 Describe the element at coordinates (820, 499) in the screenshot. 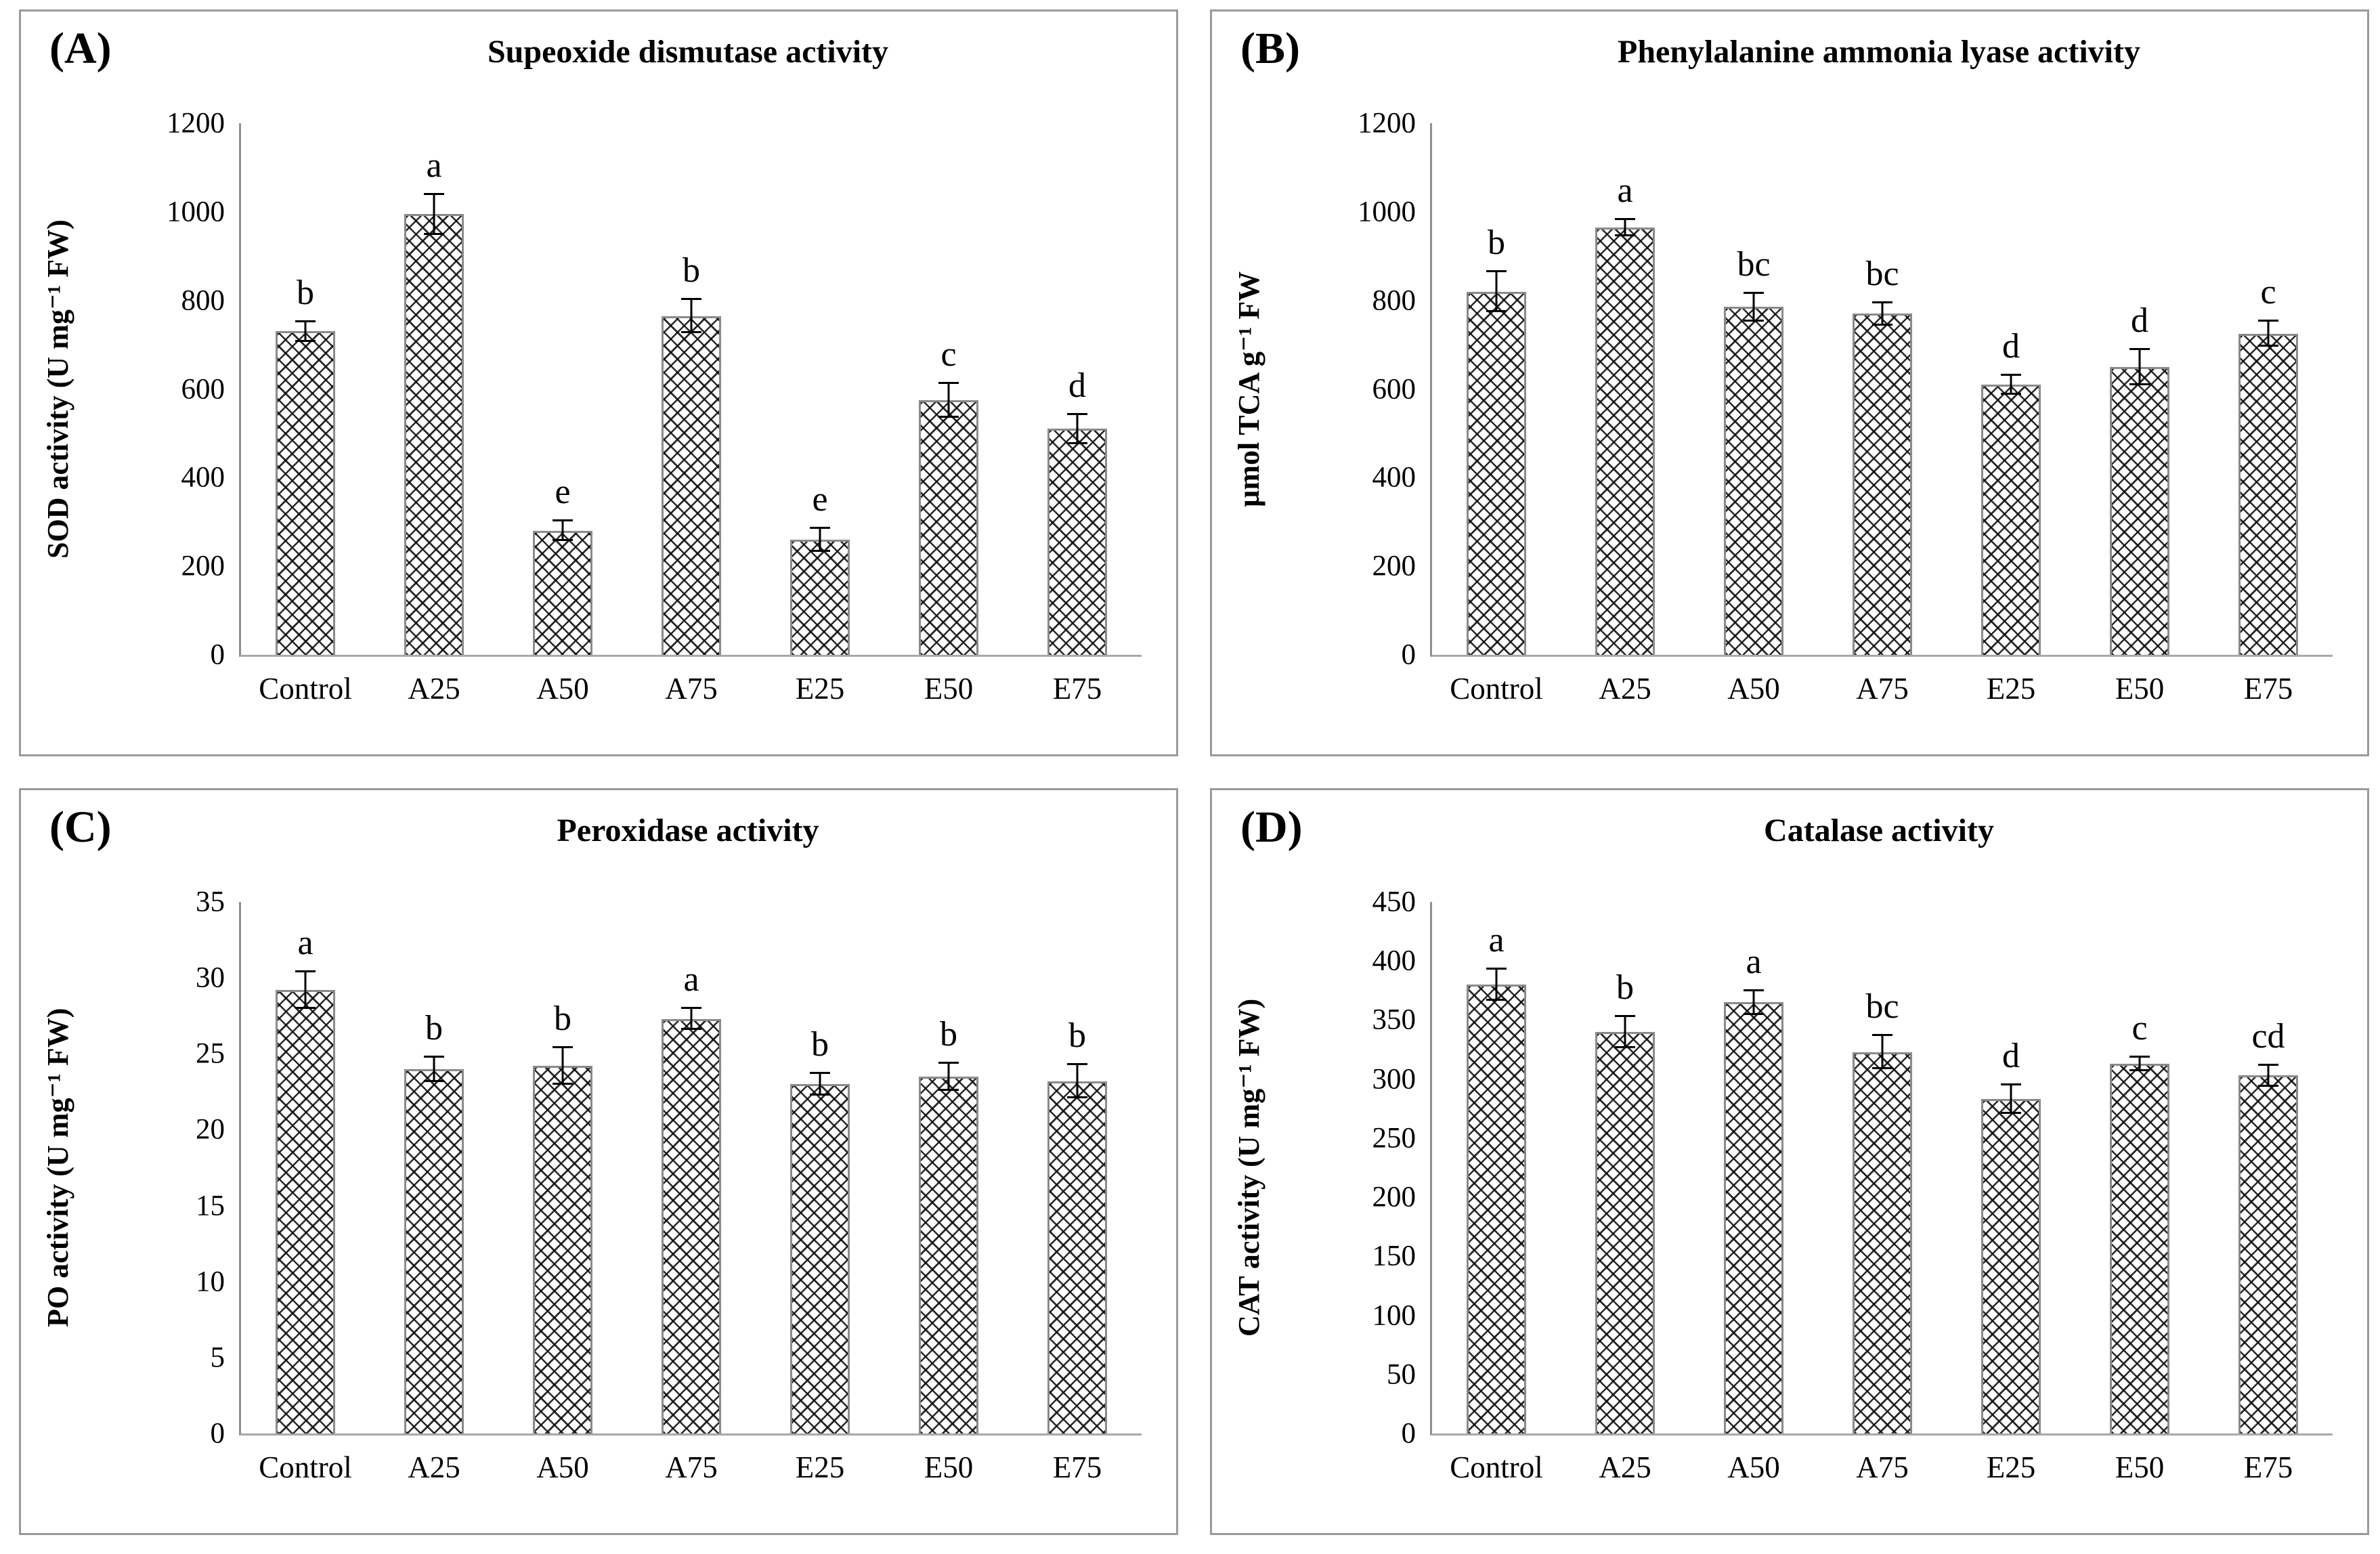

I see `significance-letter: e` at that location.